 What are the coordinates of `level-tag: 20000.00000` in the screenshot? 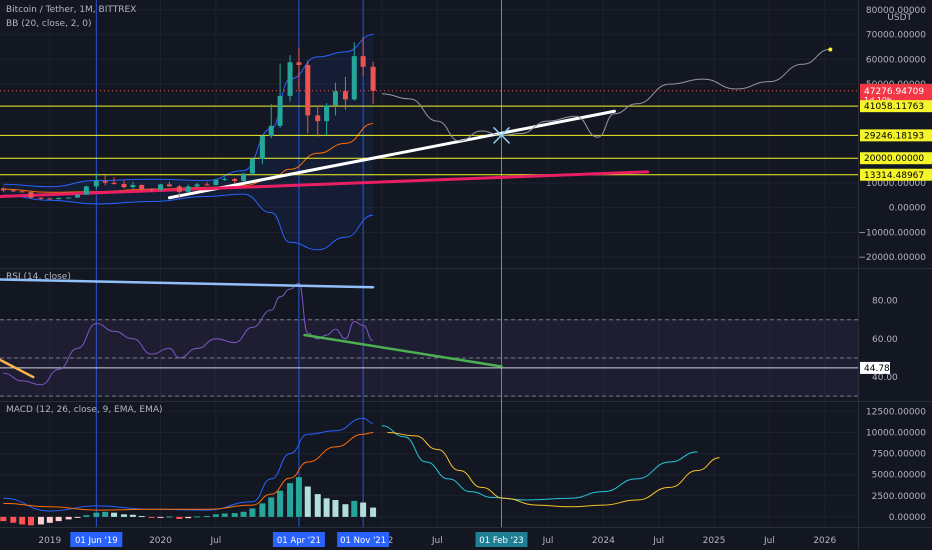 It's located at (894, 159).